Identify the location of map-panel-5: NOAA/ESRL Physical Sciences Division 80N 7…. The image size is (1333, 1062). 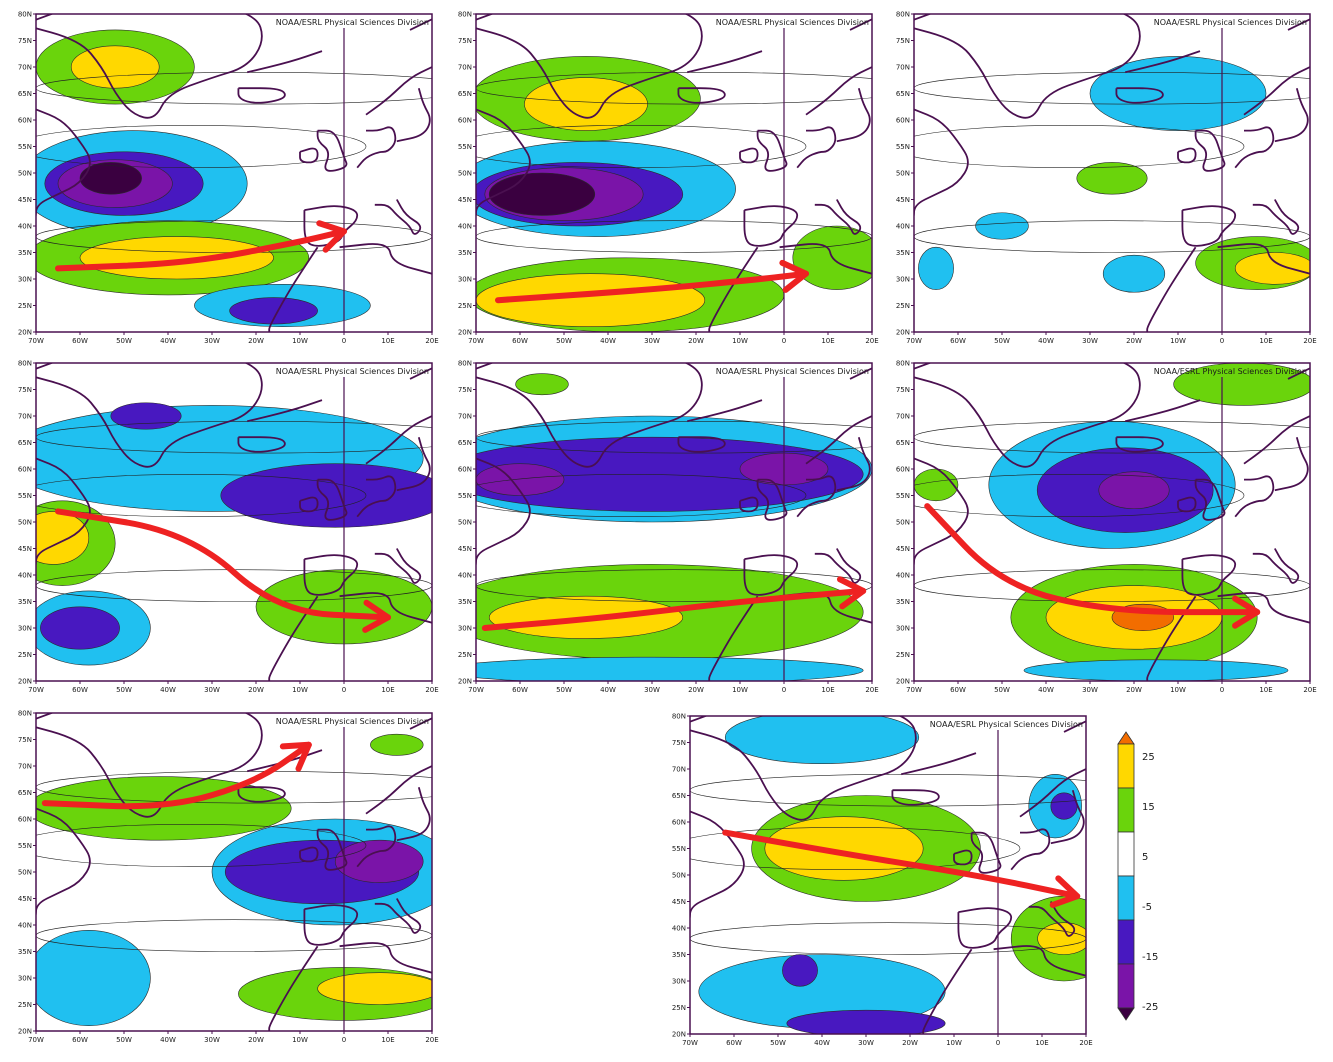
(665, 527).